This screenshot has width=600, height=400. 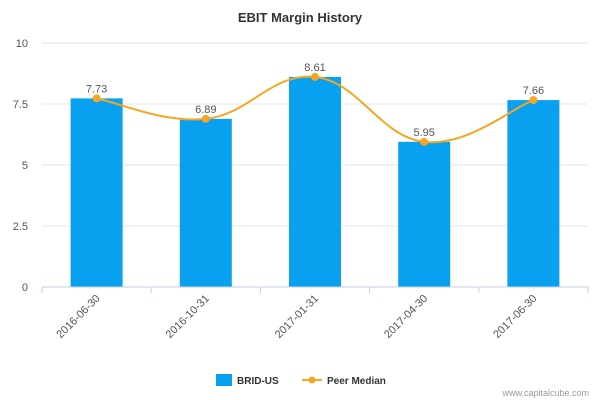 What do you see at coordinates (20, 227) in the screenshot?
I see `y-tick-label: 2.5` at bounding box center [20, 227].